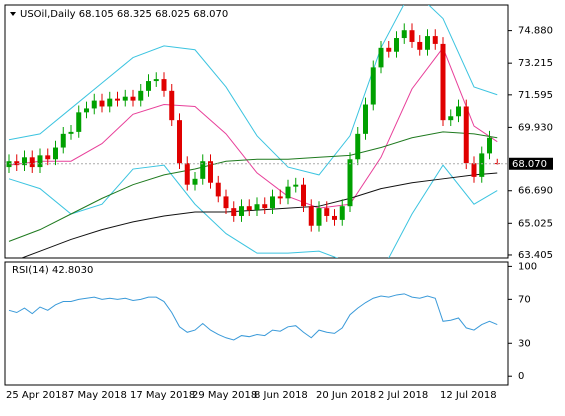  What do you see at coordinates (162, 395) in the screenshot?
I see `x-tick-label: 17 May 2018` at bounding box center [162, 395].